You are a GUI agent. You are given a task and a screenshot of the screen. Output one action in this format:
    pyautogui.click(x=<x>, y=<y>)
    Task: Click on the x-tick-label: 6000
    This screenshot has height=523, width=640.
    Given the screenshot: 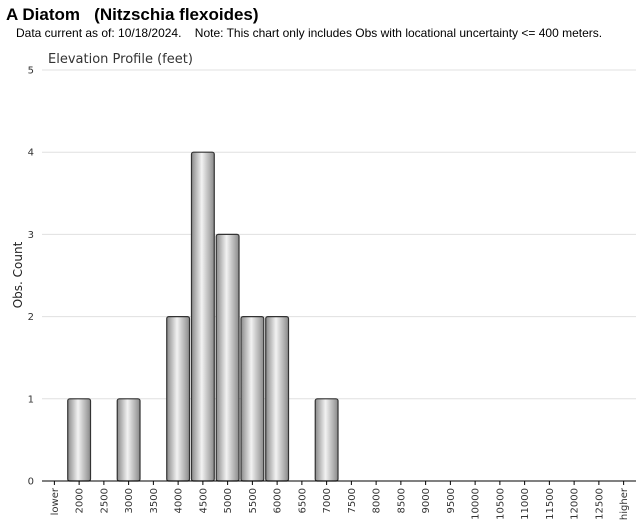 What is the action you would take?
    pyautogui.click(x=278, y=500)
    